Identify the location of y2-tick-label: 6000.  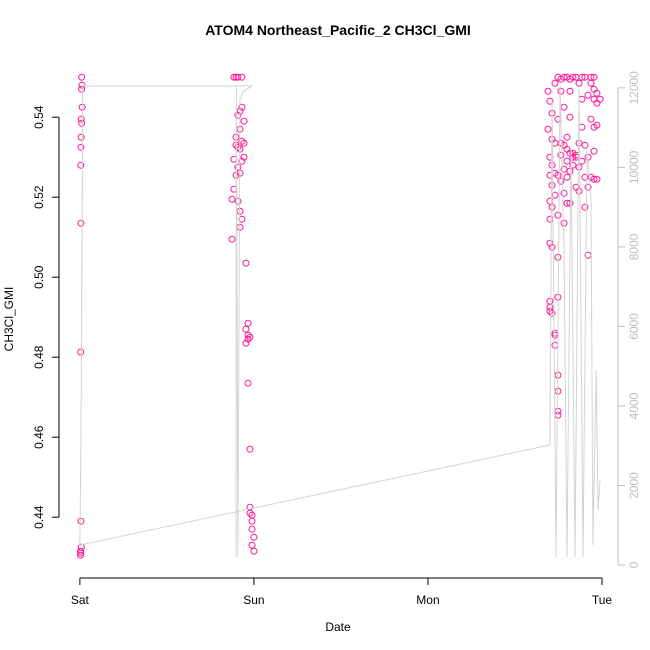
(634, 326).